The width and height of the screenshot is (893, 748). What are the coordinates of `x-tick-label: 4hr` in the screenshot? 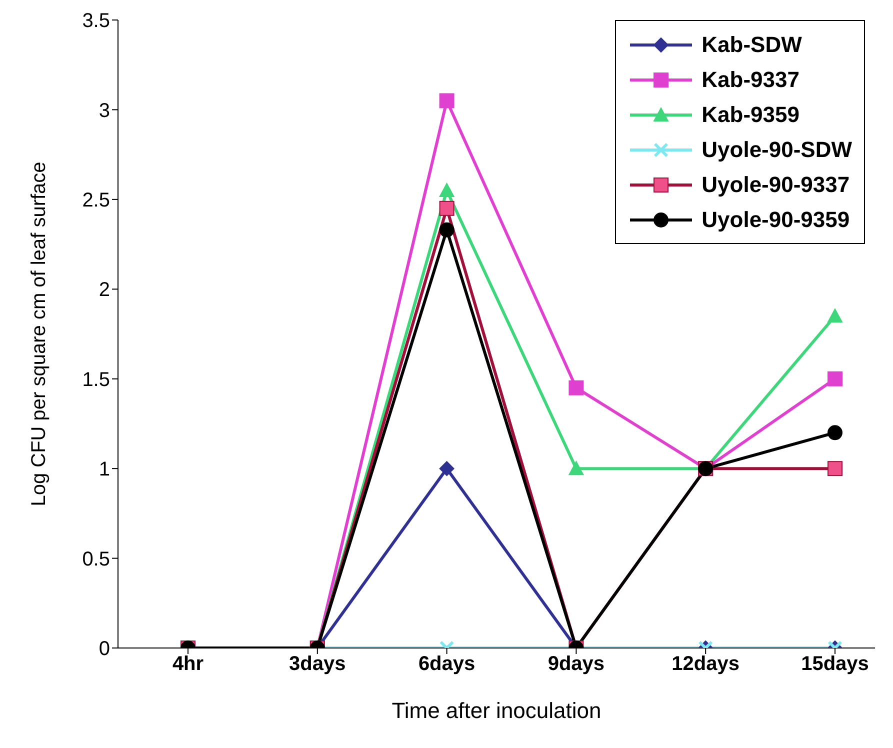 It's located at (188, 664).